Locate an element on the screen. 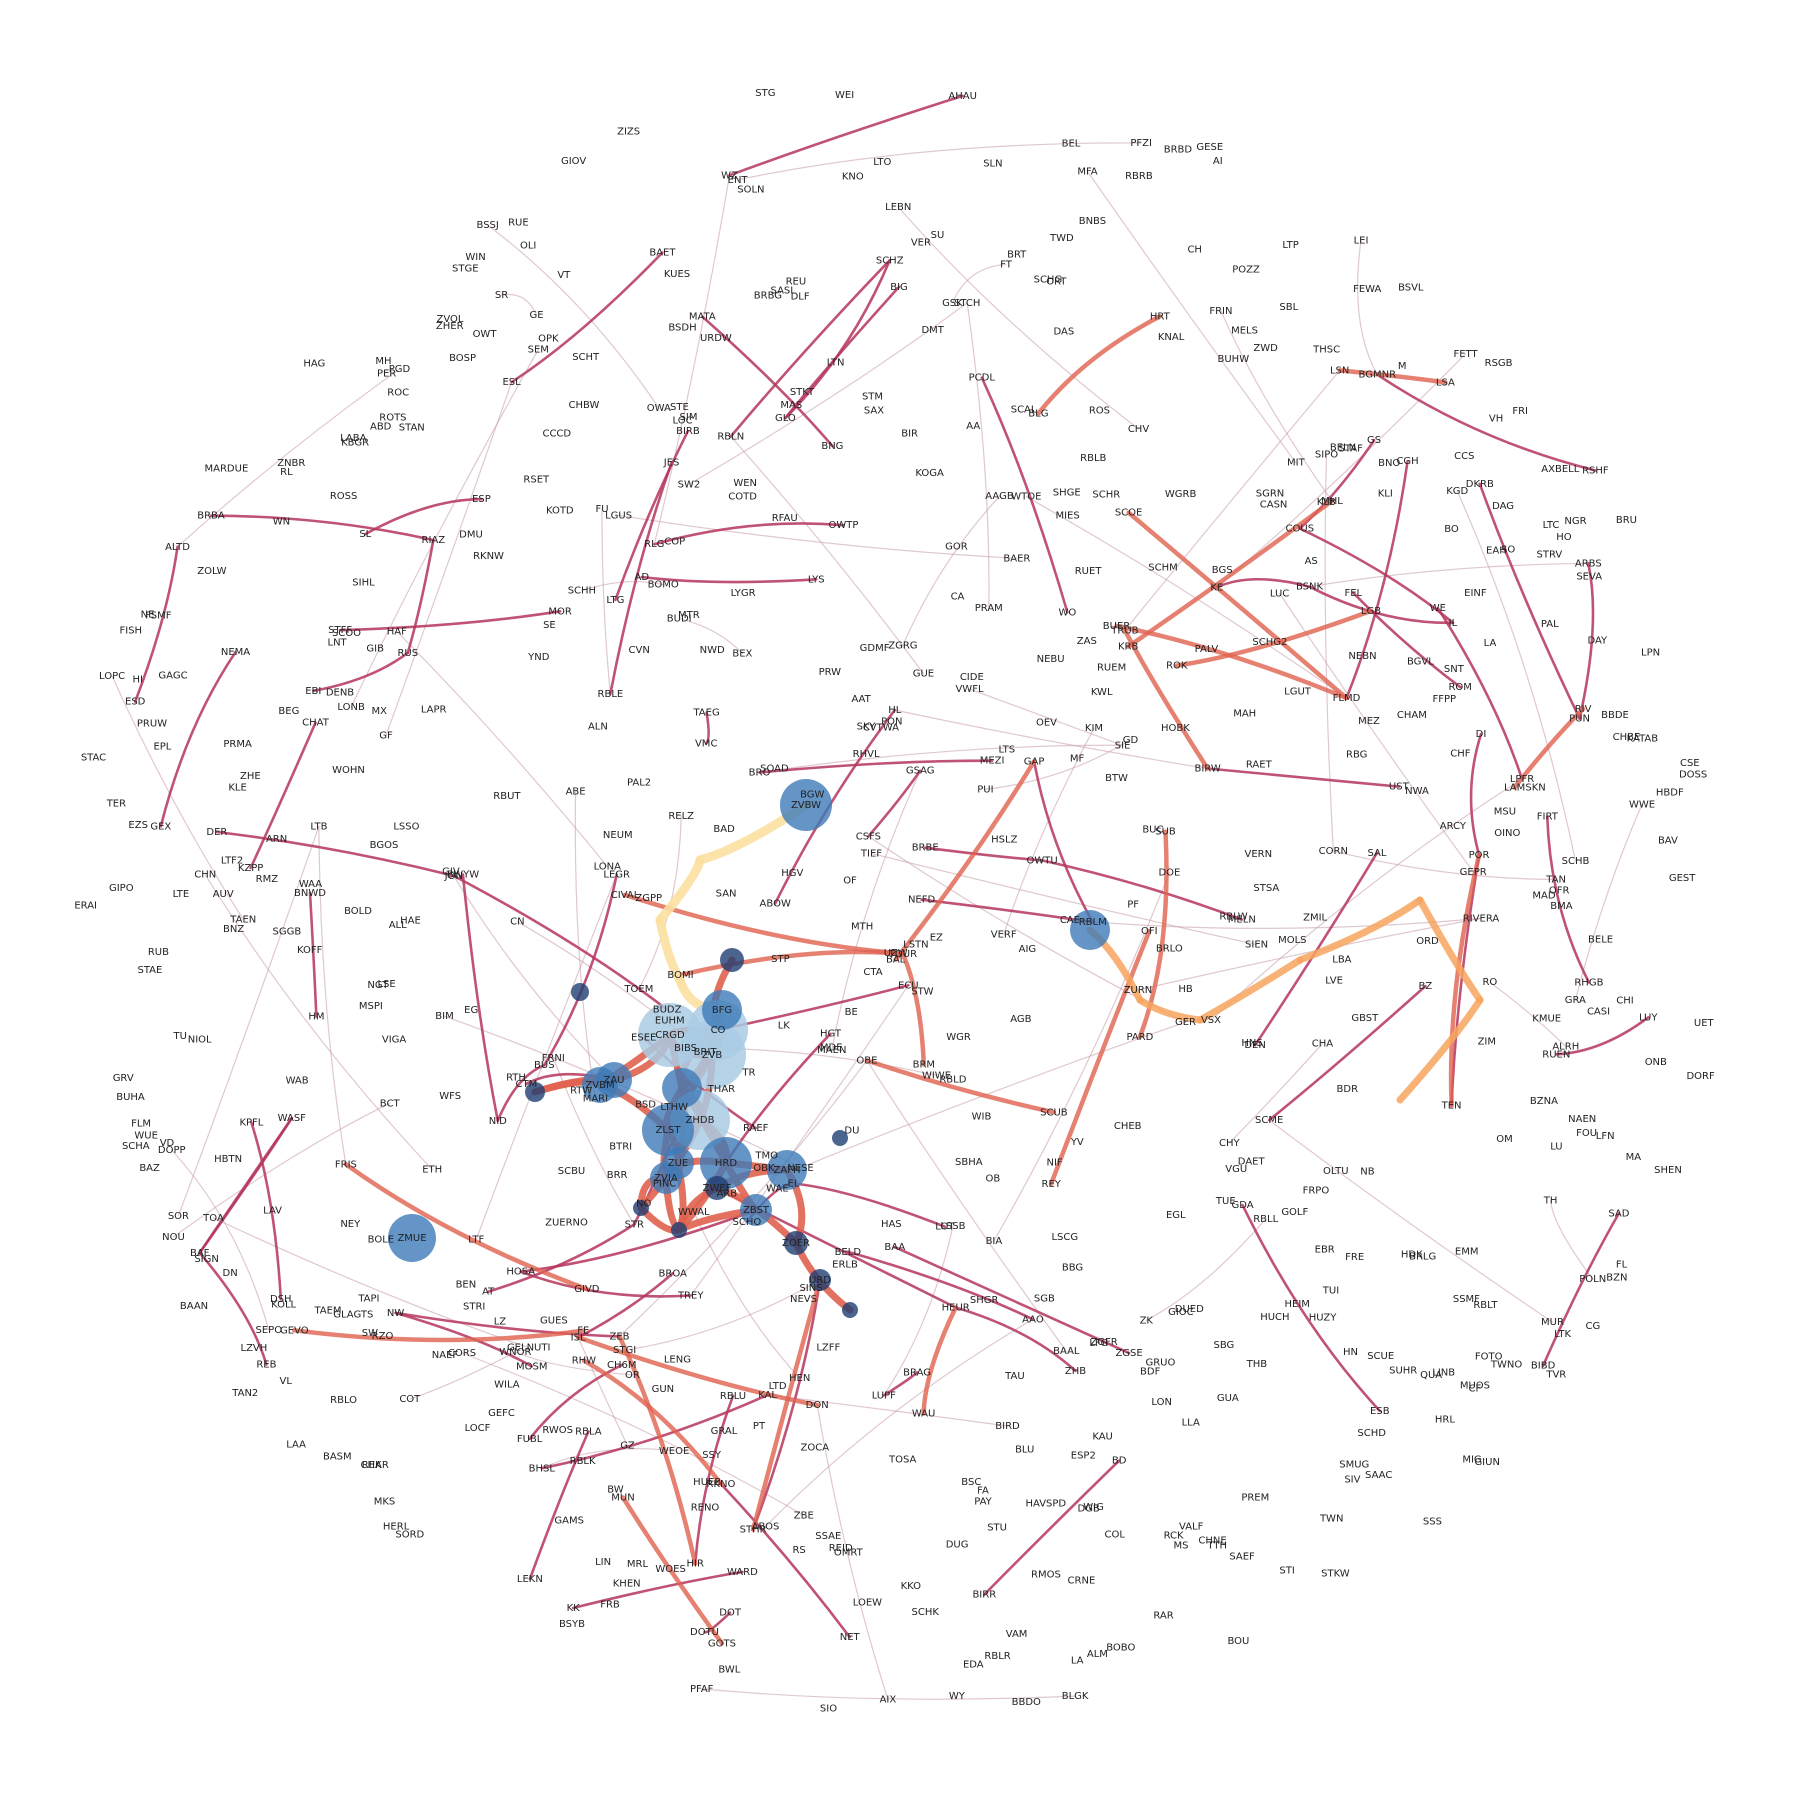 This screenshot has height=1800, width=1800. node-label: KNAL is located at coordinates (1171, 337).